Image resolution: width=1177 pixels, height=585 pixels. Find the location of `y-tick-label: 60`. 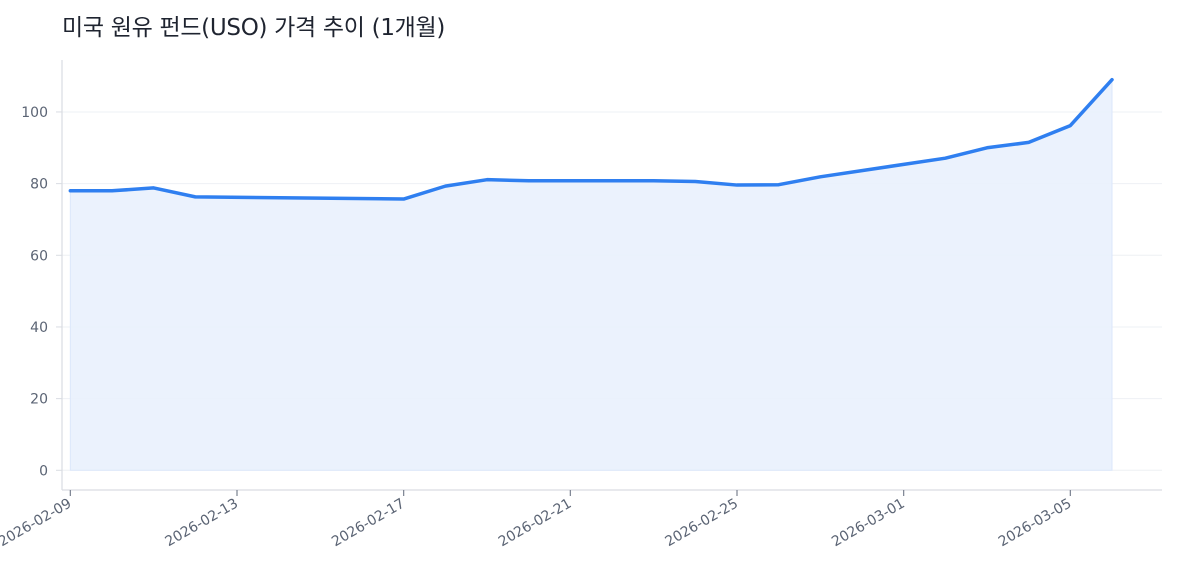

y-tick-label: 60 is located at coordinates (39, 256).